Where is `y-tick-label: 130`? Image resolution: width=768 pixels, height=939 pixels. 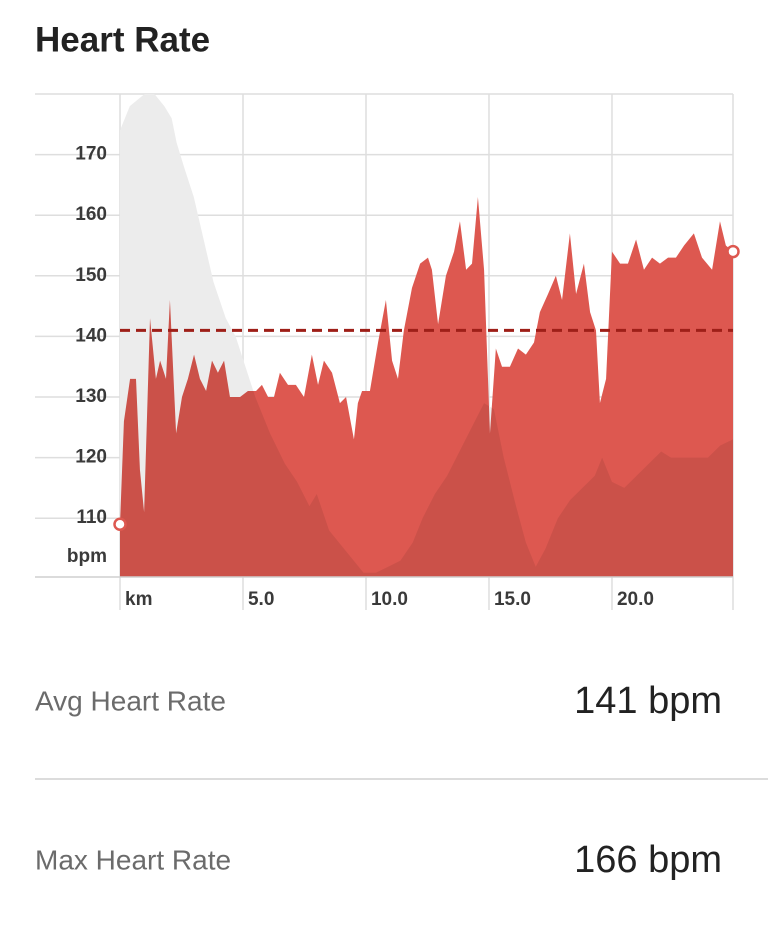 y-tick-label: 130 is located at coordinates (91, 396).